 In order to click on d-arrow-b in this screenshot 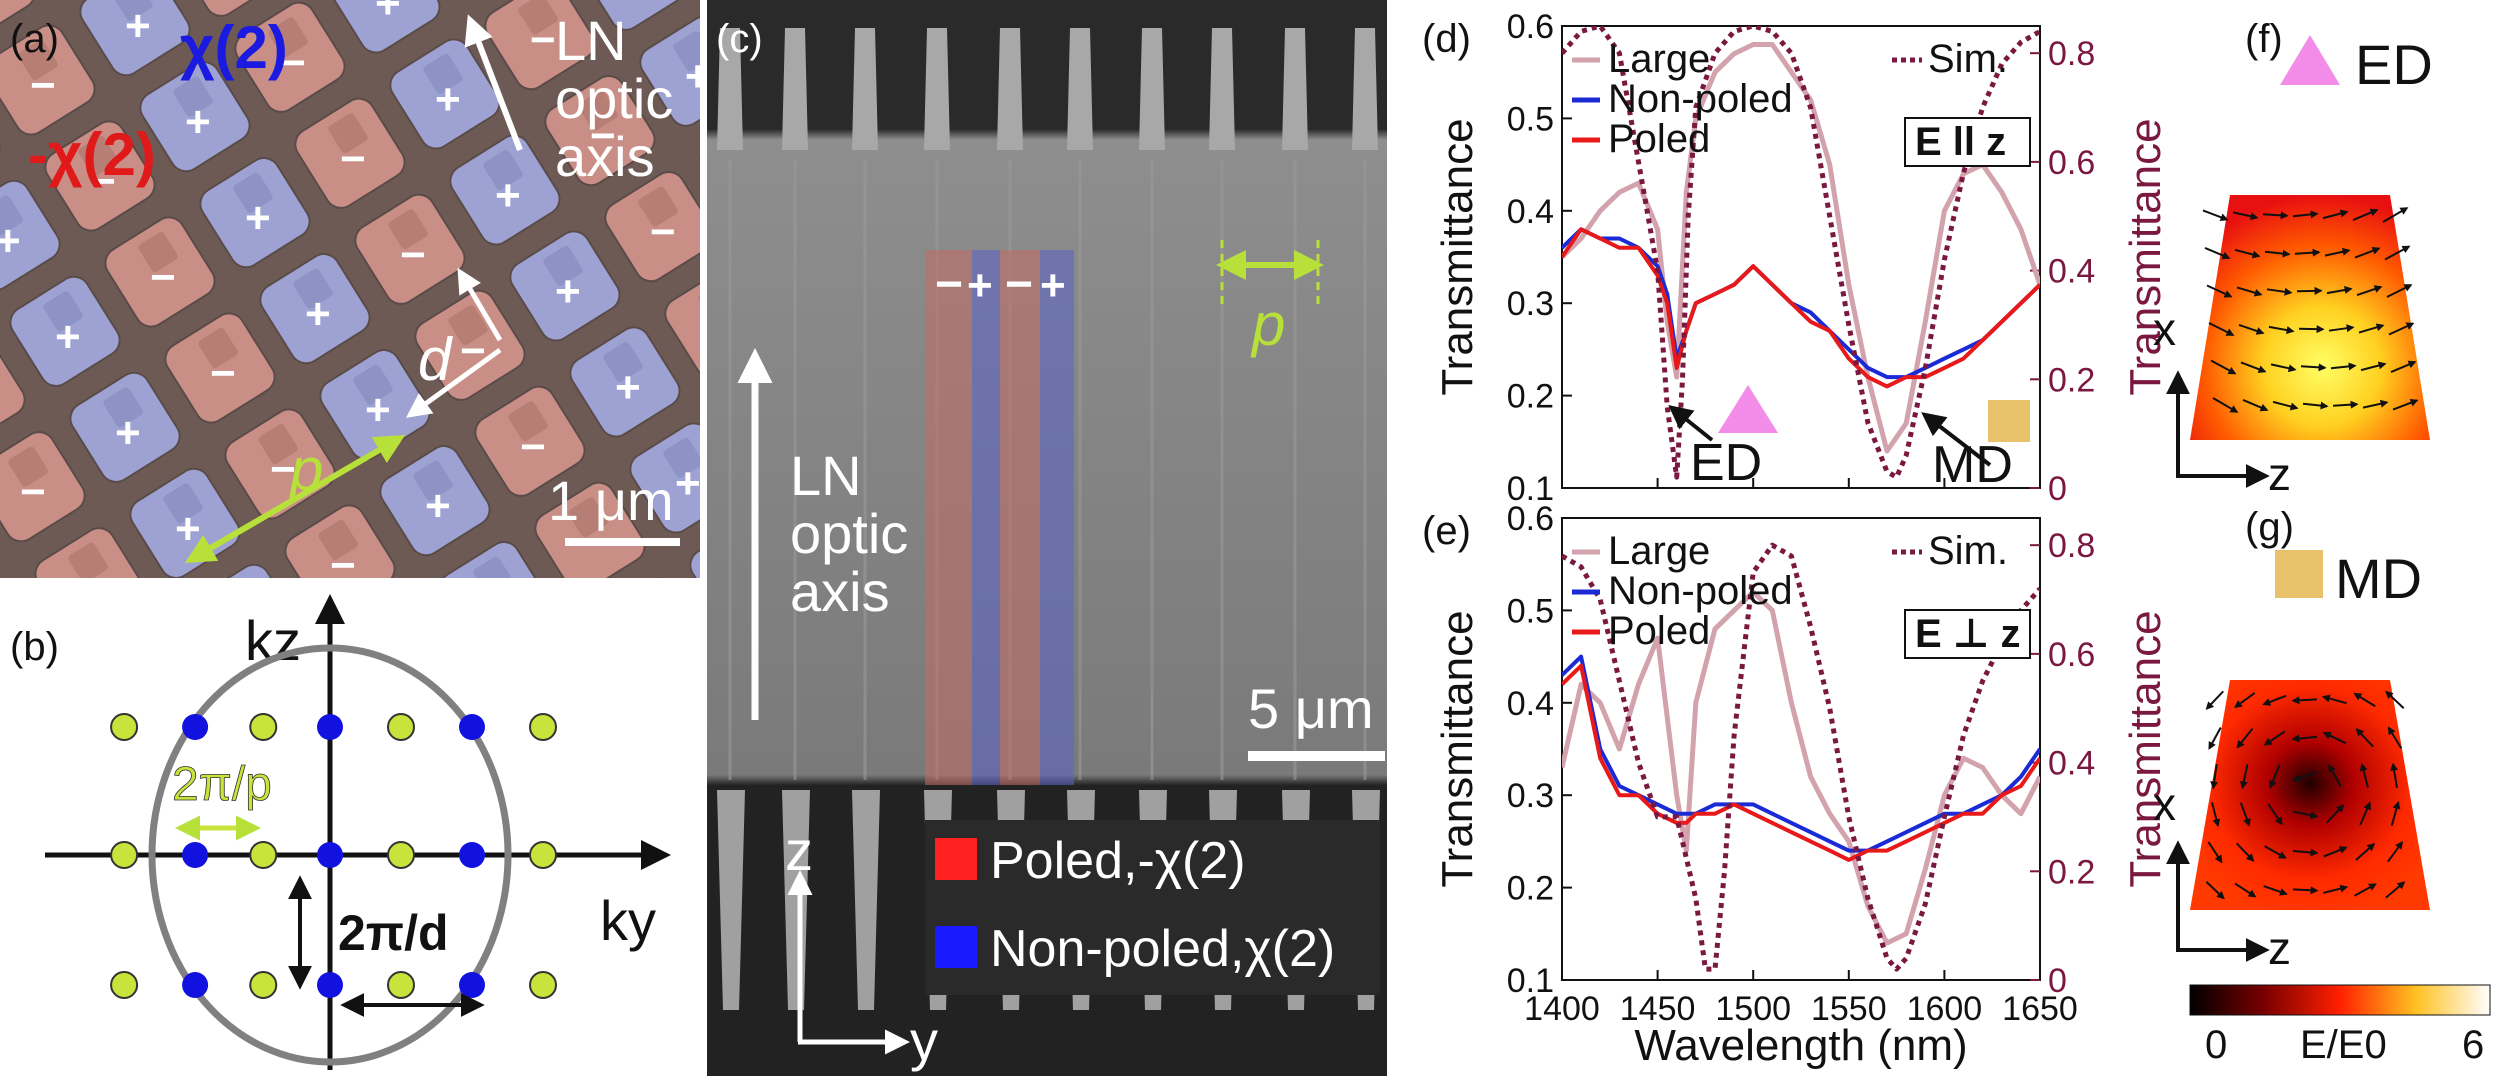, I will do `click(453, 382)`.